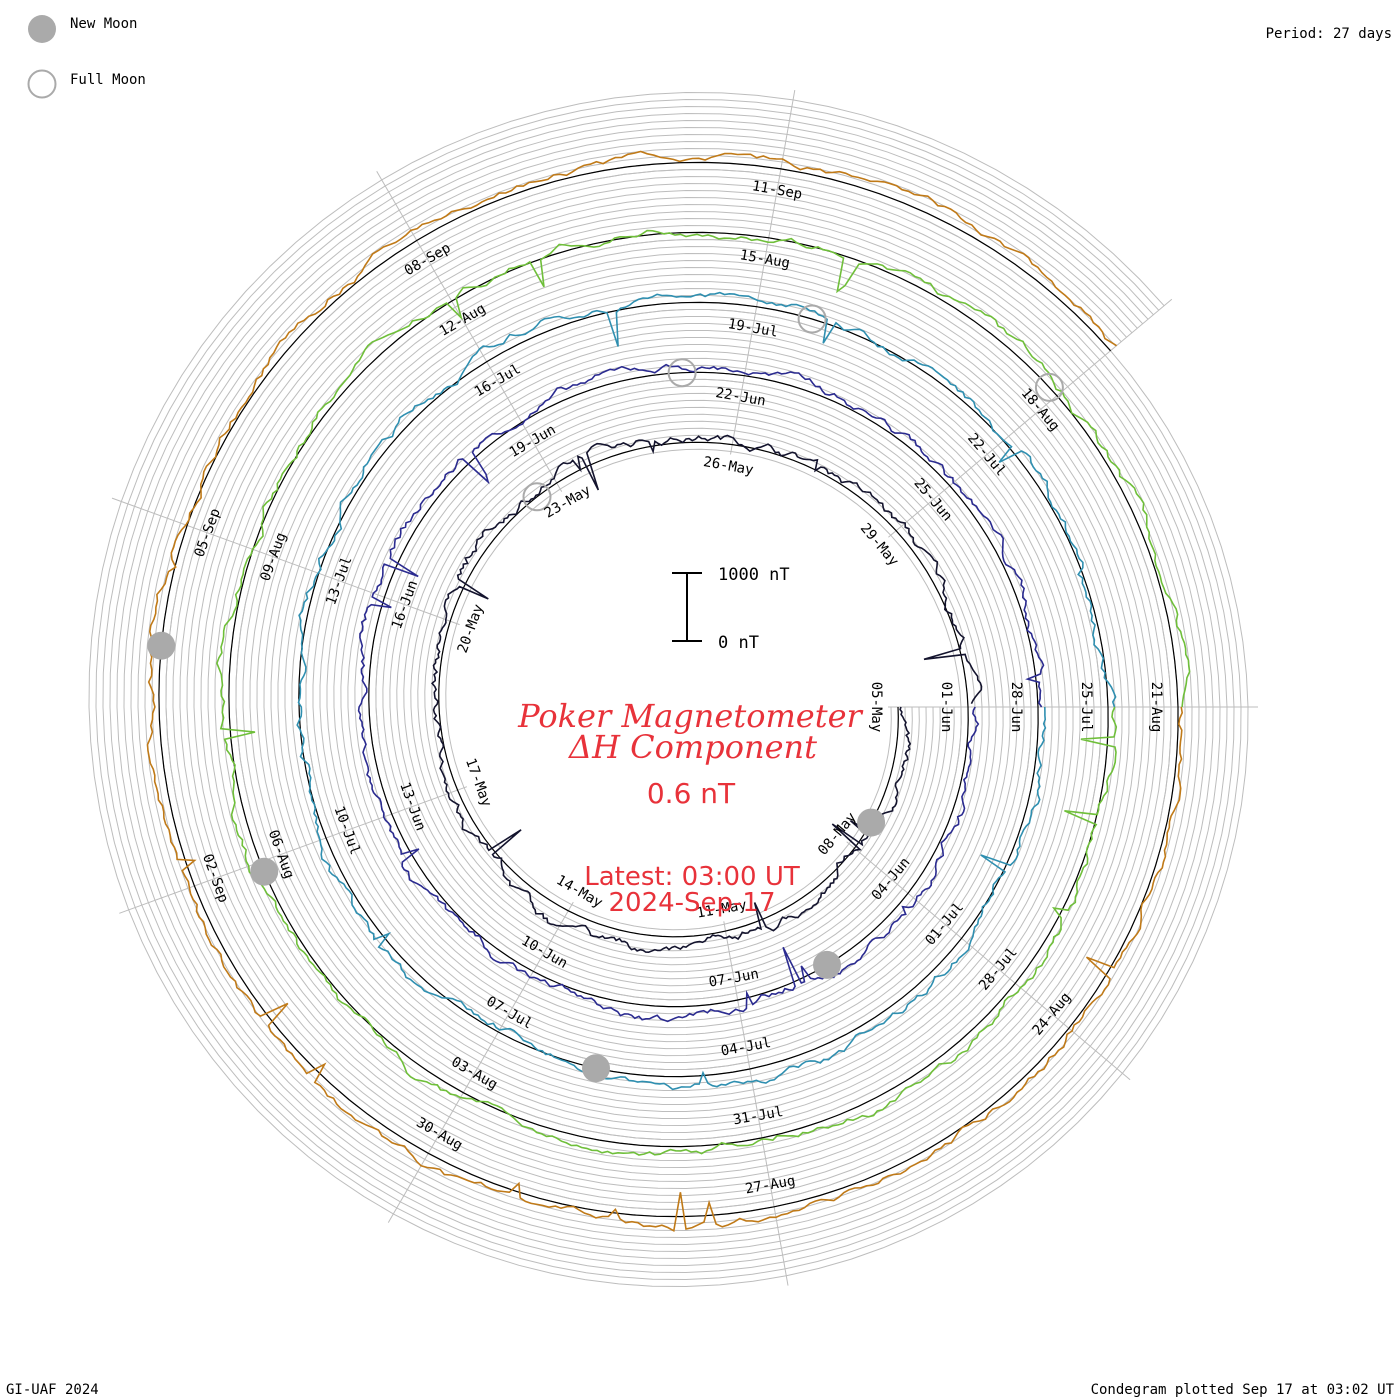 This screenshot has height=1400, width=1400. What do you see at coordinates (728, 466) in the screenshot?
I see `date-label: 26-May` at bounding box center [728, 466].